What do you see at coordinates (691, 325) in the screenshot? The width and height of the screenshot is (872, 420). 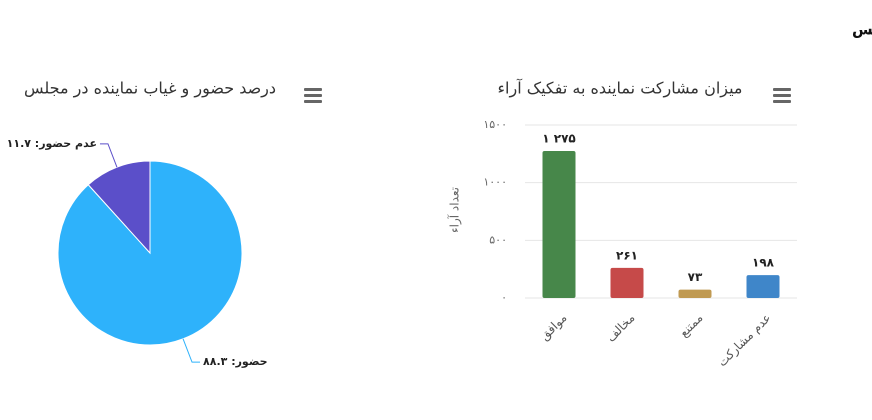 I see `x-tick-label: ممتنع` at bounding box center [691, 325].